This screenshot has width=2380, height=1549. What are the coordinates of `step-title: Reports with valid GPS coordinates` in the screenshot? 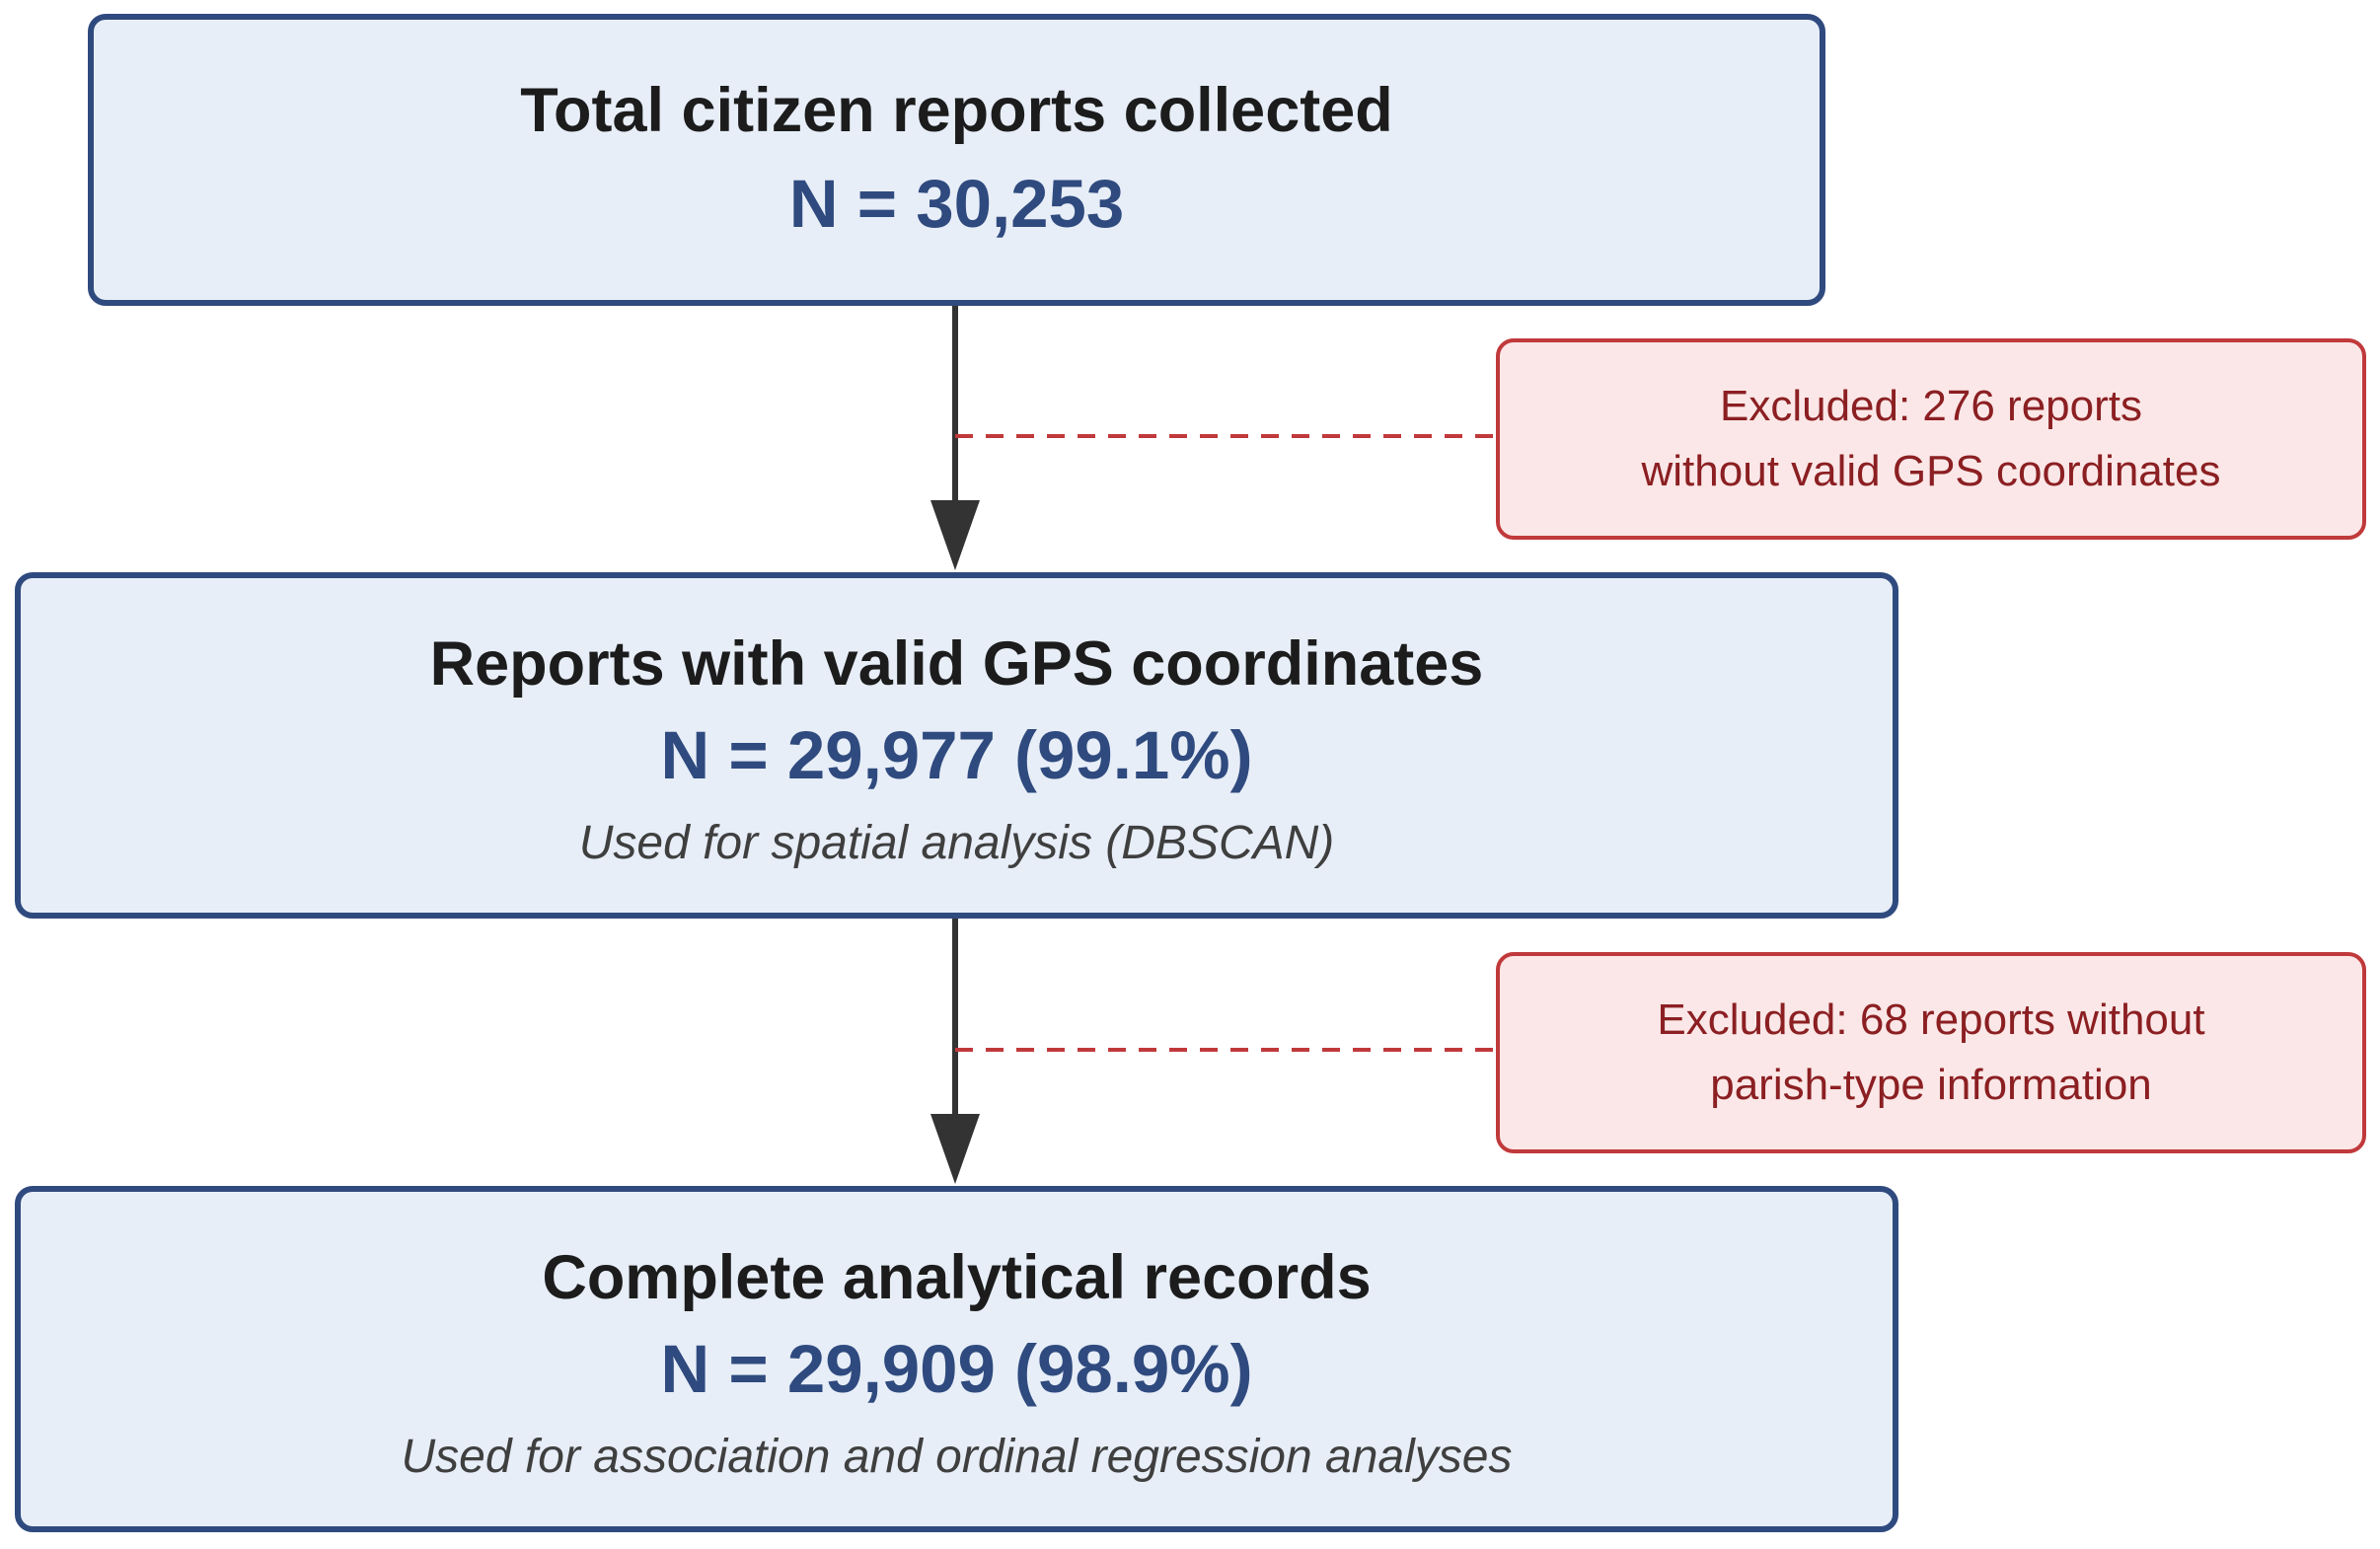 It's located at (956, 663).